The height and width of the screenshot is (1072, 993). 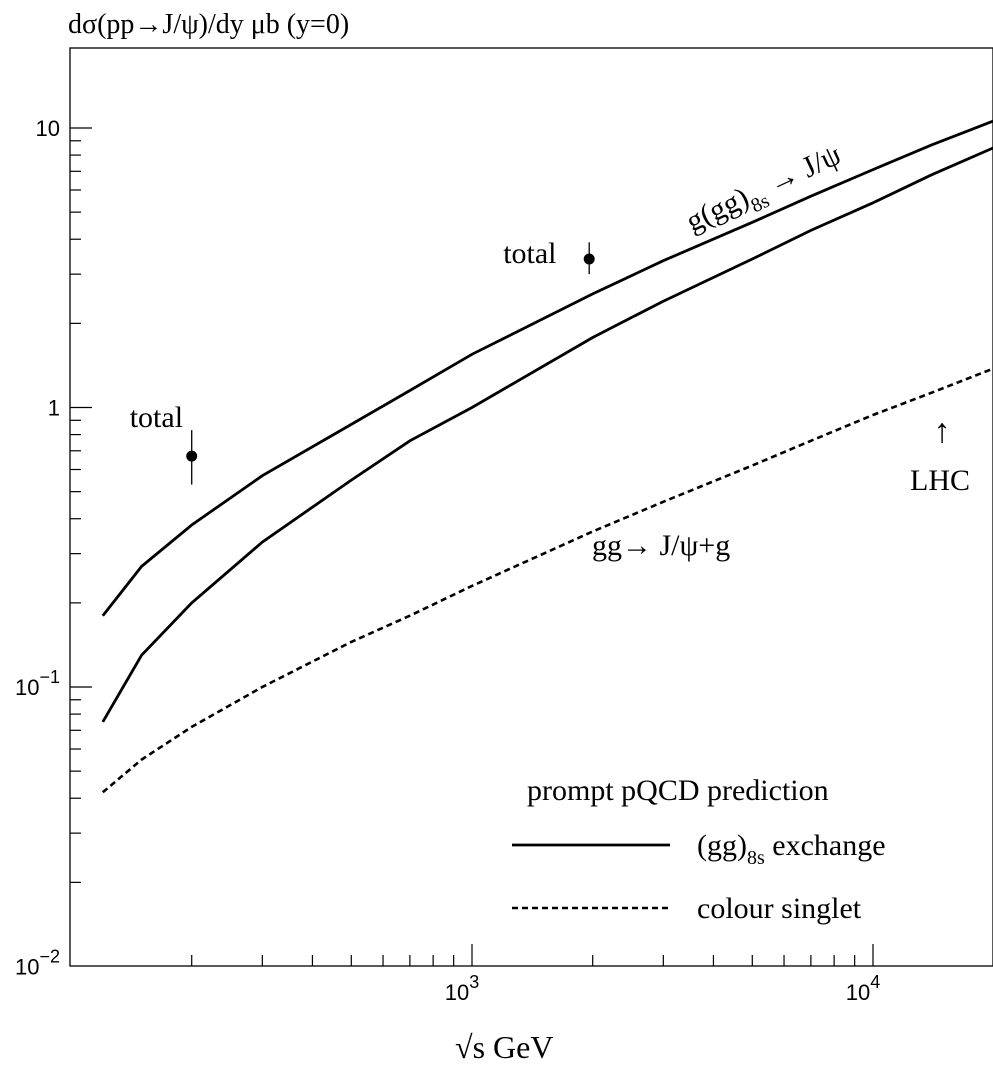 What do you see at coordinates (863, 988) in the screenshot?
I see `x-tick-label: 10⁴` at bounding box center [863, 988].